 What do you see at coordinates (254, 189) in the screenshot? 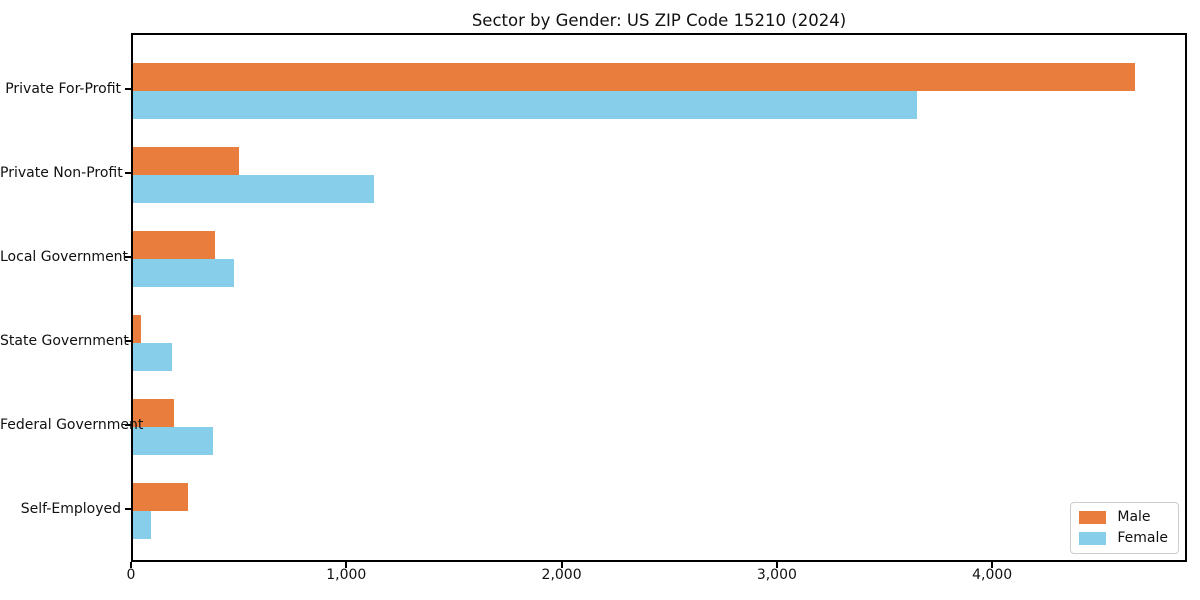
I see `bar-female-private-non-profit` at bounding box center [254, 189].